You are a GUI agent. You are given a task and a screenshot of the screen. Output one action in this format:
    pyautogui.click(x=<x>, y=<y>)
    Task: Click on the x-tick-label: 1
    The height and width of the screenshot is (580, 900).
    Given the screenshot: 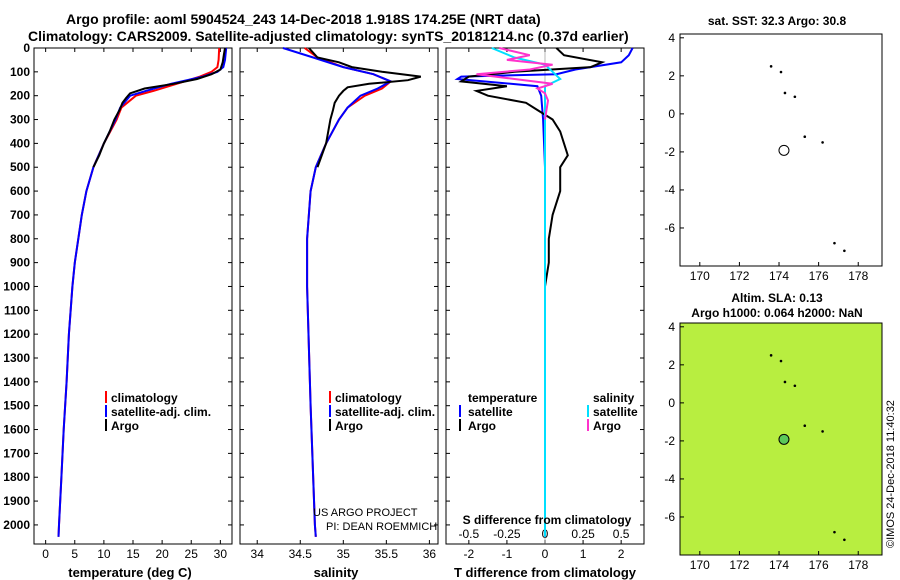 What is the action you would take?
    pyautogui.click(x=583, y=554)
    